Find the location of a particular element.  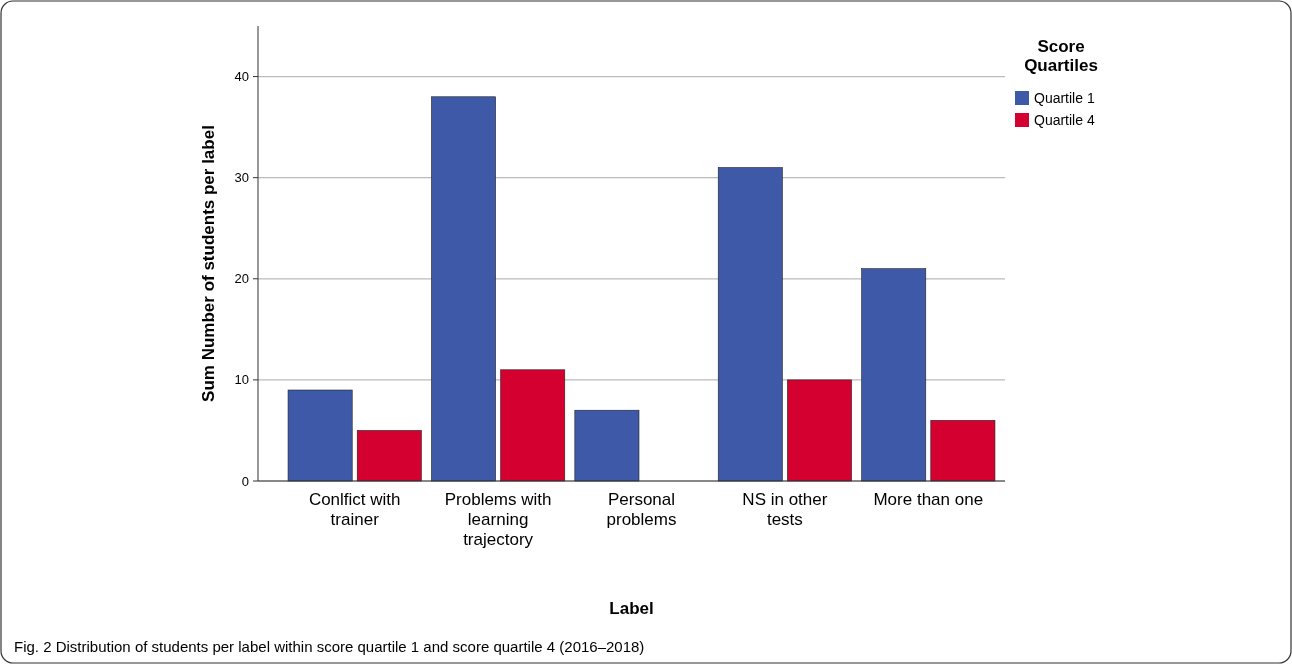

y-tick-label: 40 is located at coordinates (241, 77).